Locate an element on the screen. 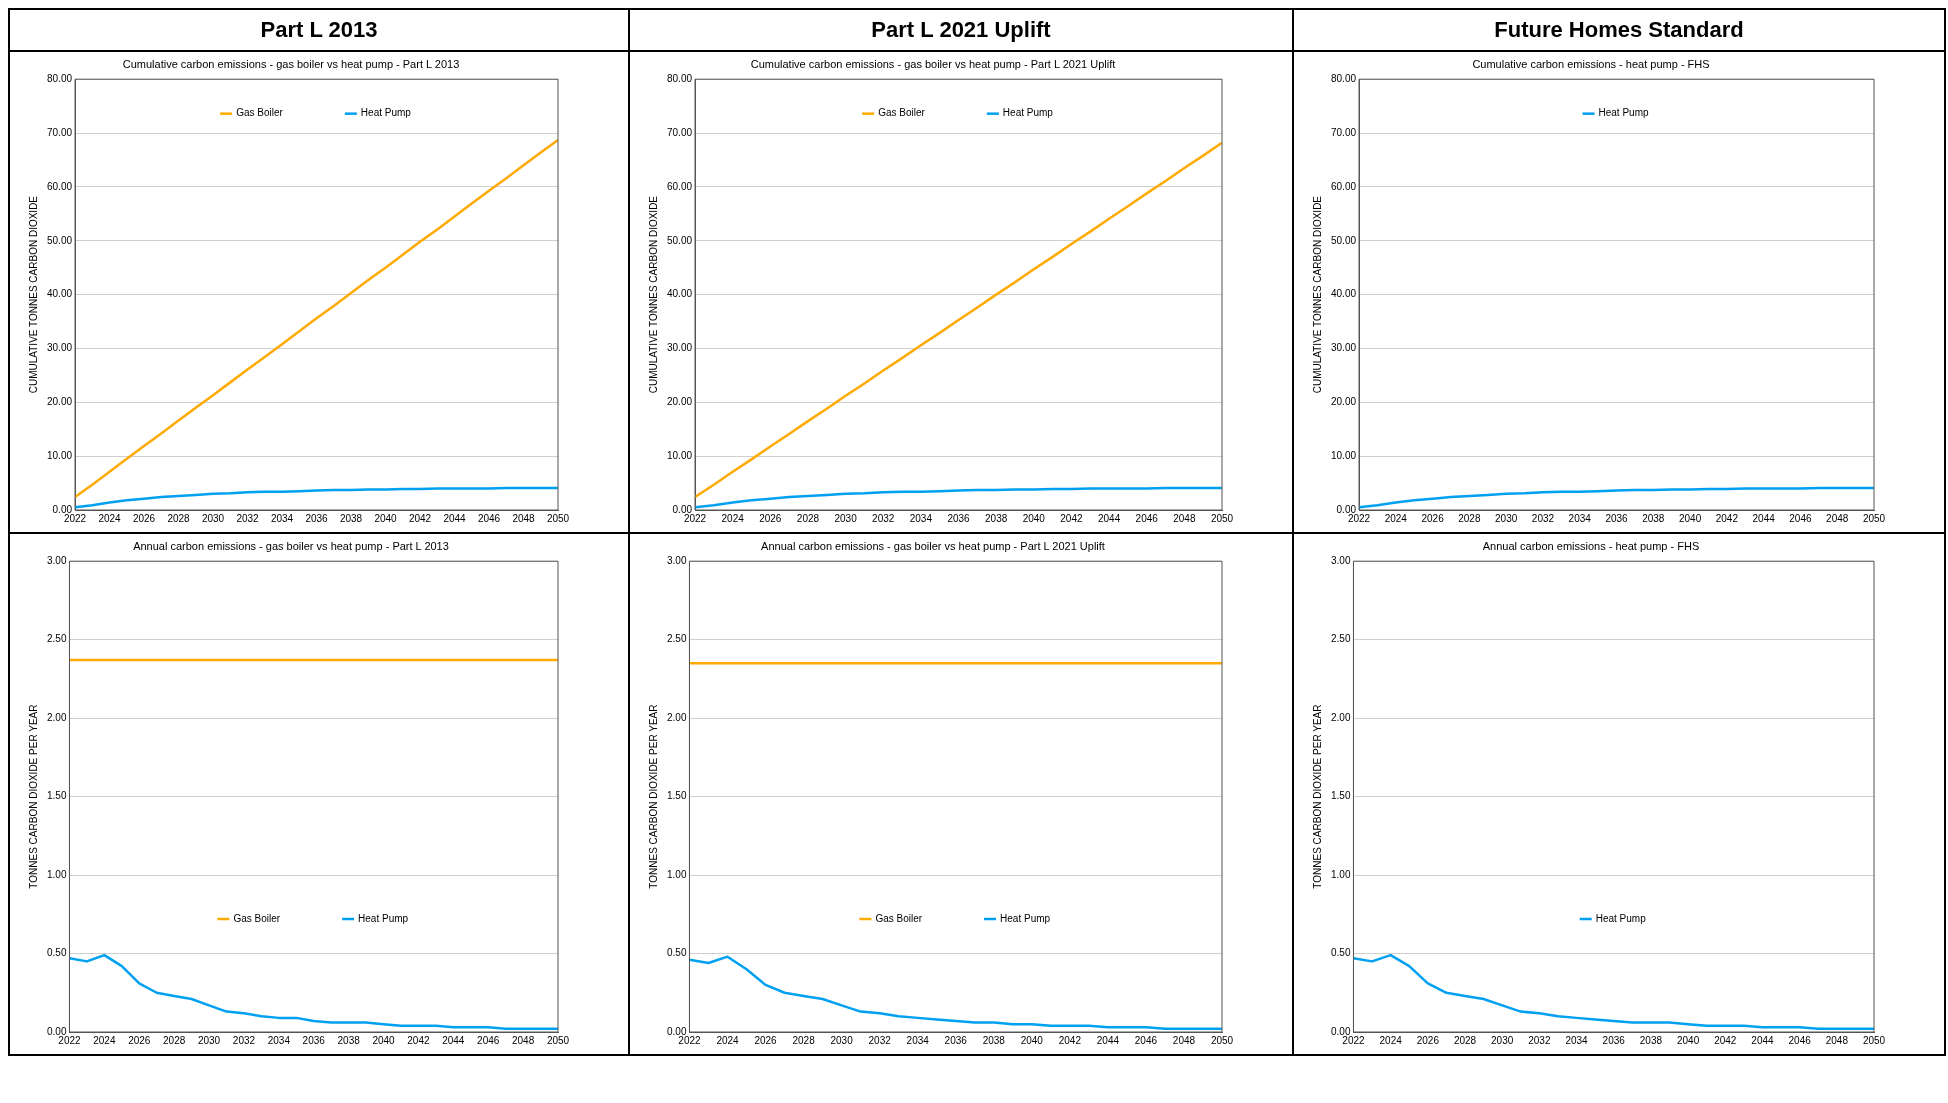  y-tick-label: 10.00 is located at coordinates (59, 455).